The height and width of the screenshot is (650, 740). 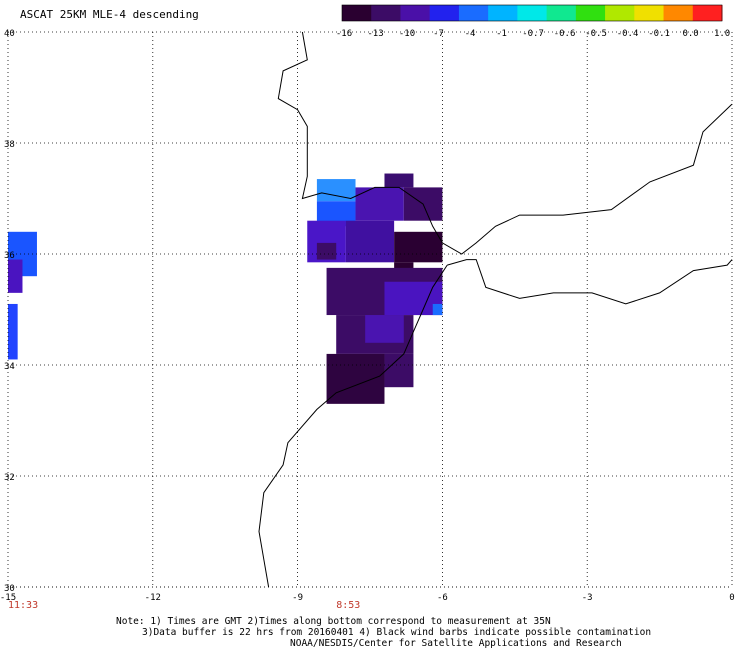 What do you see at coordinates (470, 34) in the screenshot?
I see `colorbar-label: -4` at bounding box center [470, 34].